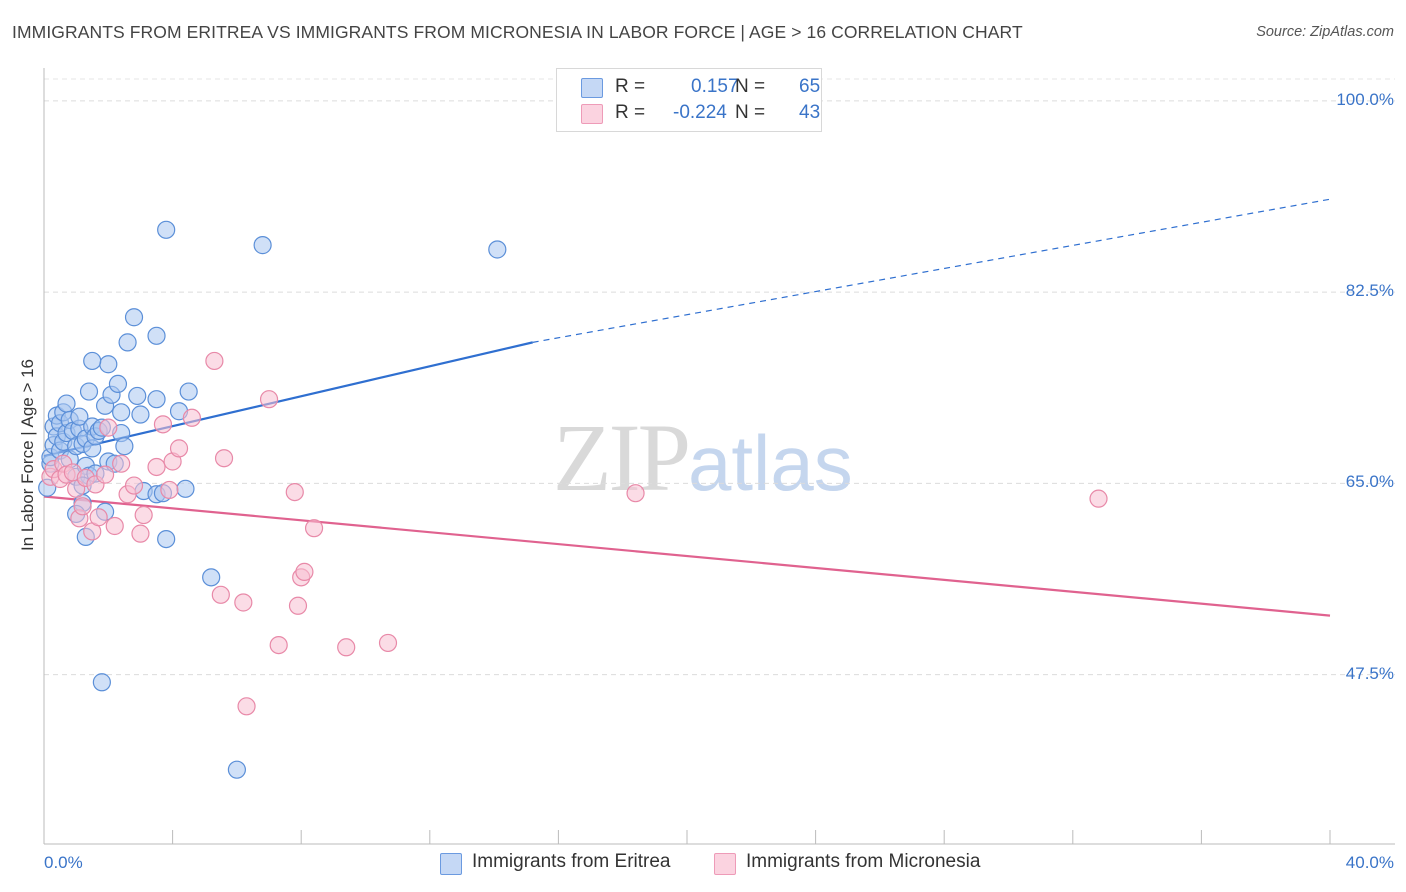 This screenshot has width=1406, height=892. Describe the element at coordinates (1369, 673) in the screenshot. I see `y-tick-label: 47.5%` at that location.